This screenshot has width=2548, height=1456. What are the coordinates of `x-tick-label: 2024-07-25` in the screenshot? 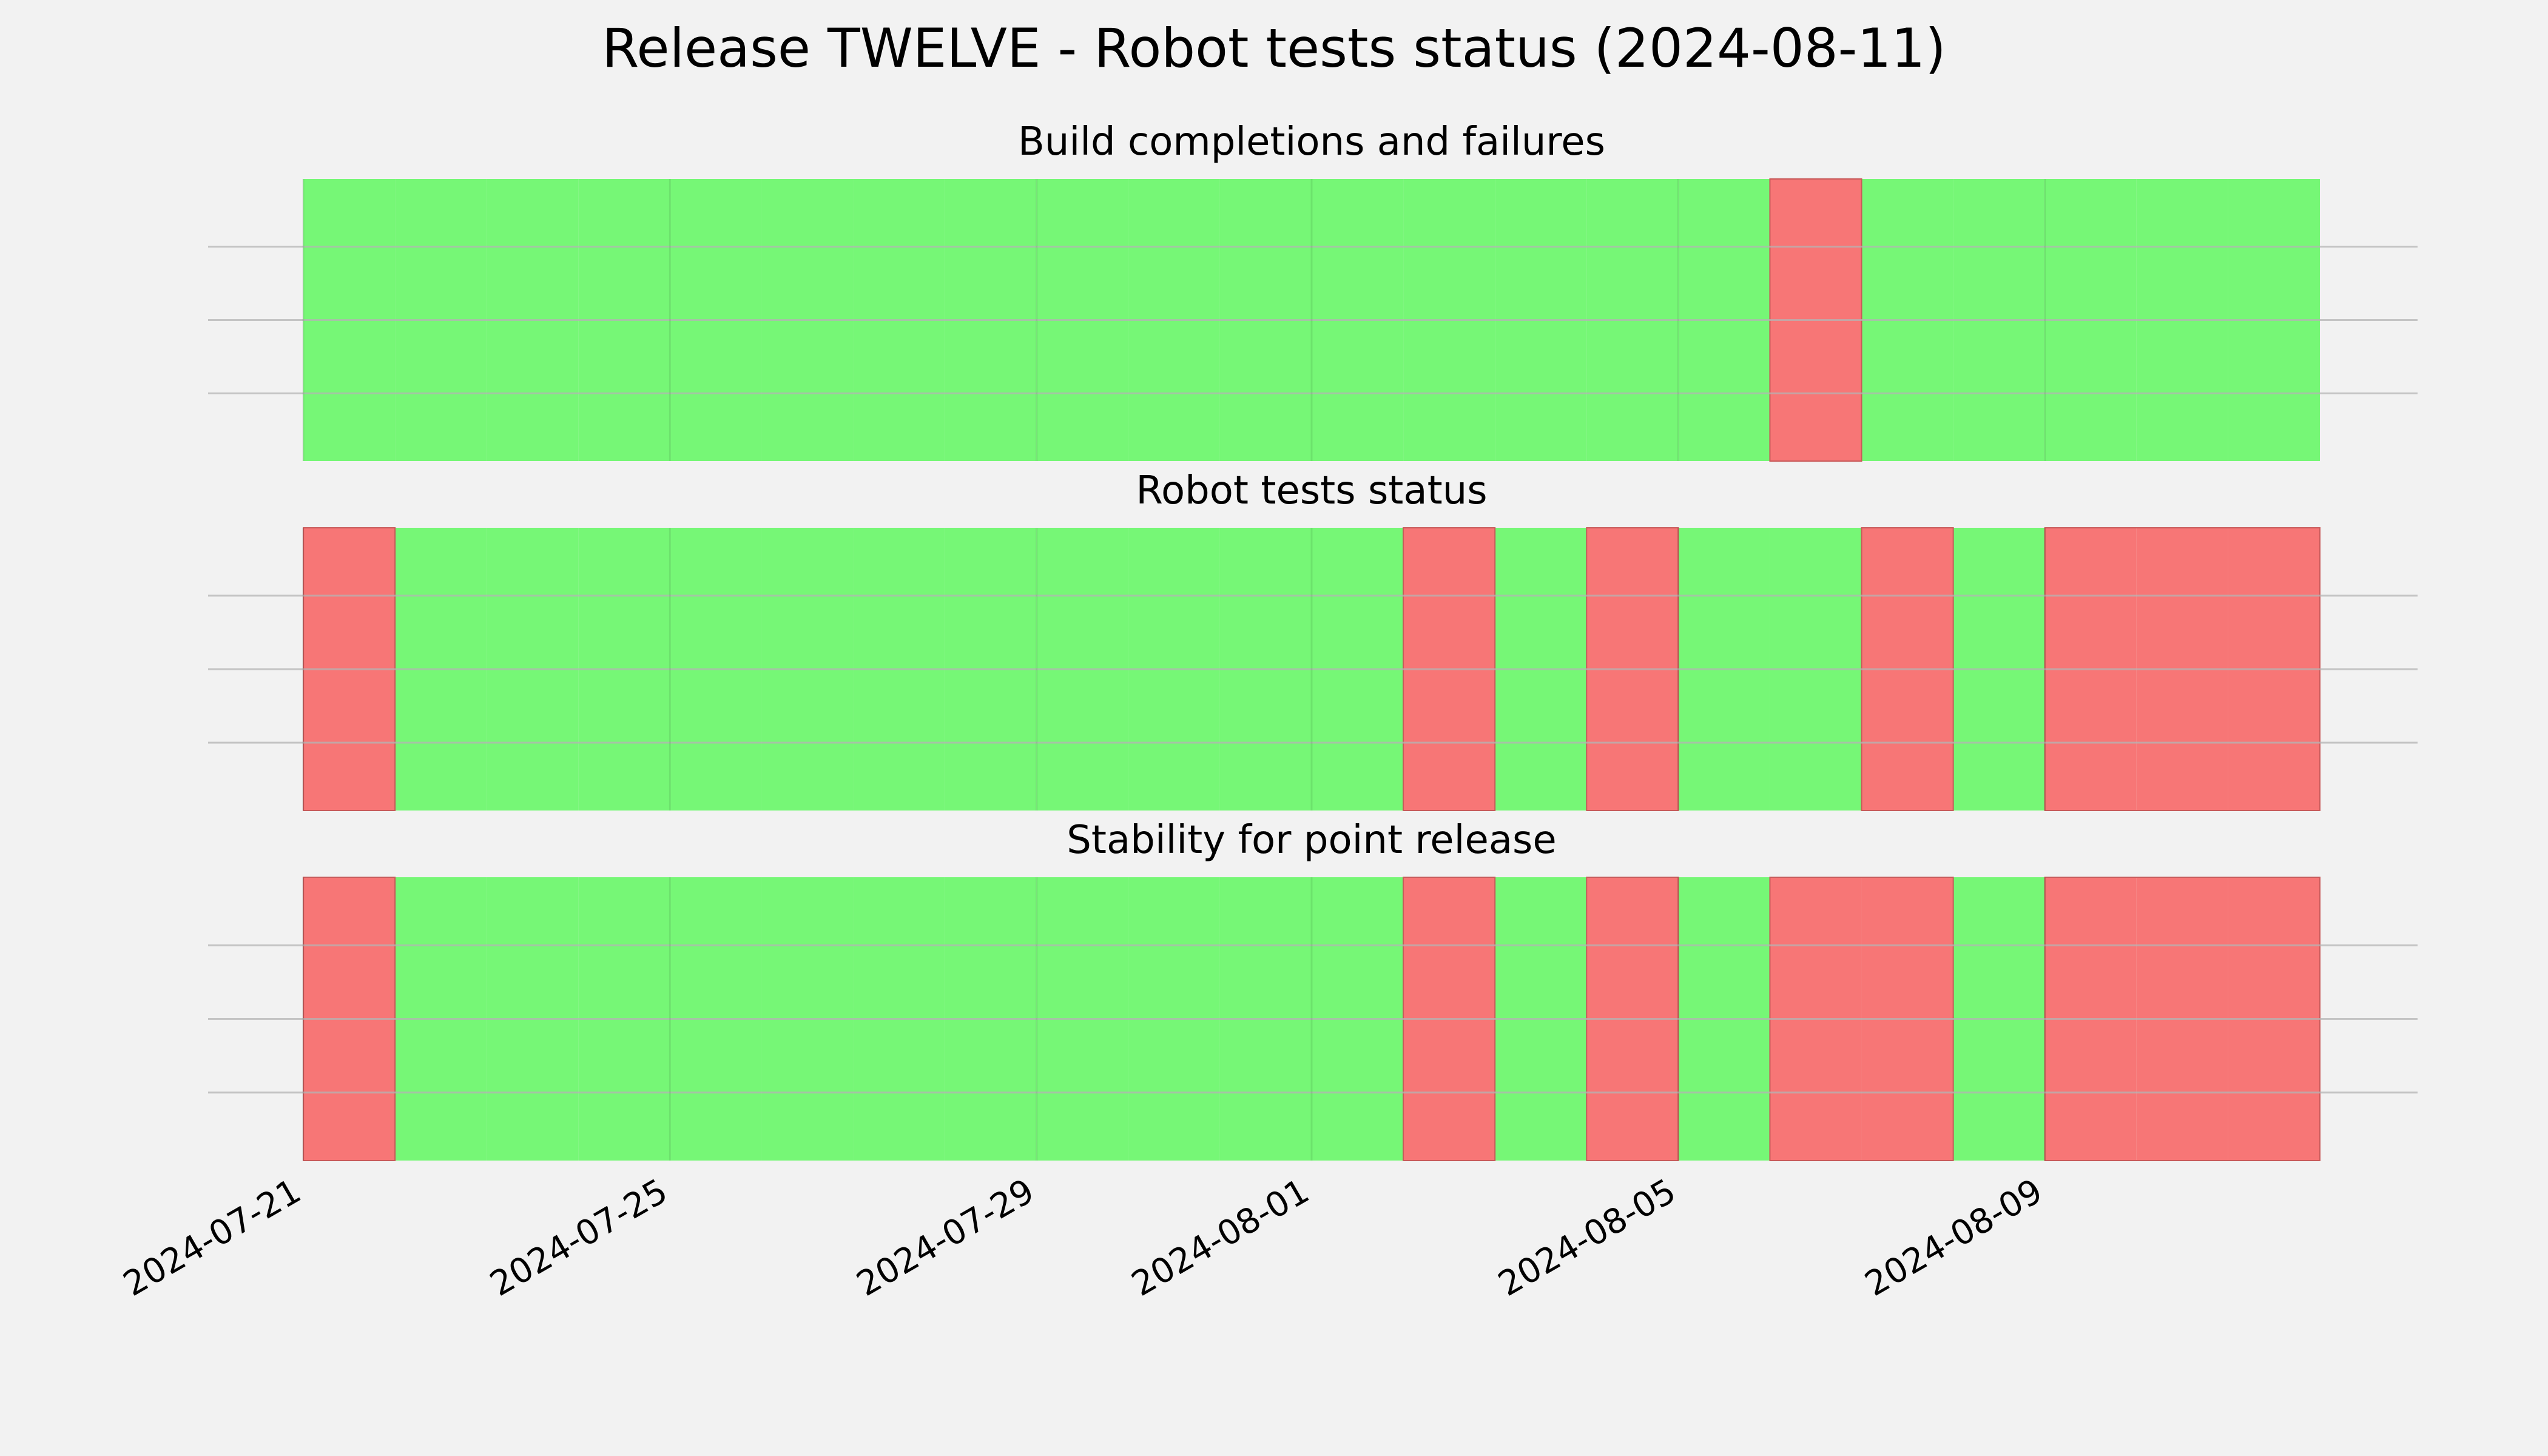 It's located at (579, 1237).